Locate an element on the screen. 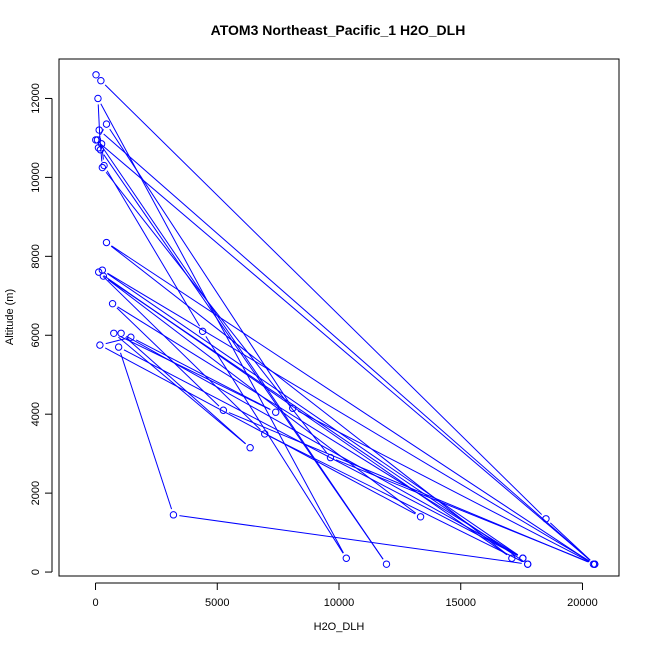 This screenshot has height=650, width=650. x-tick-label: 5000 is located at coordinates (217, 603).